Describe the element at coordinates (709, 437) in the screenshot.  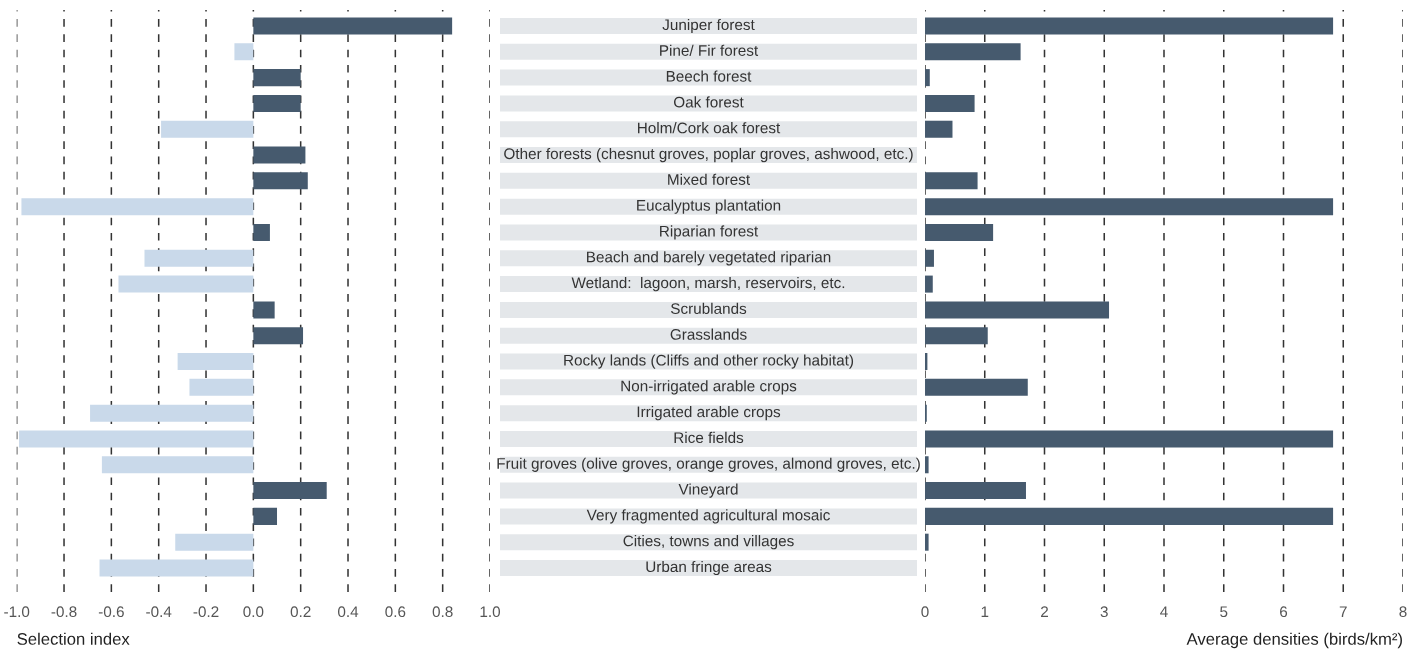
I see `y-tick-label: Rice fields` at that location.